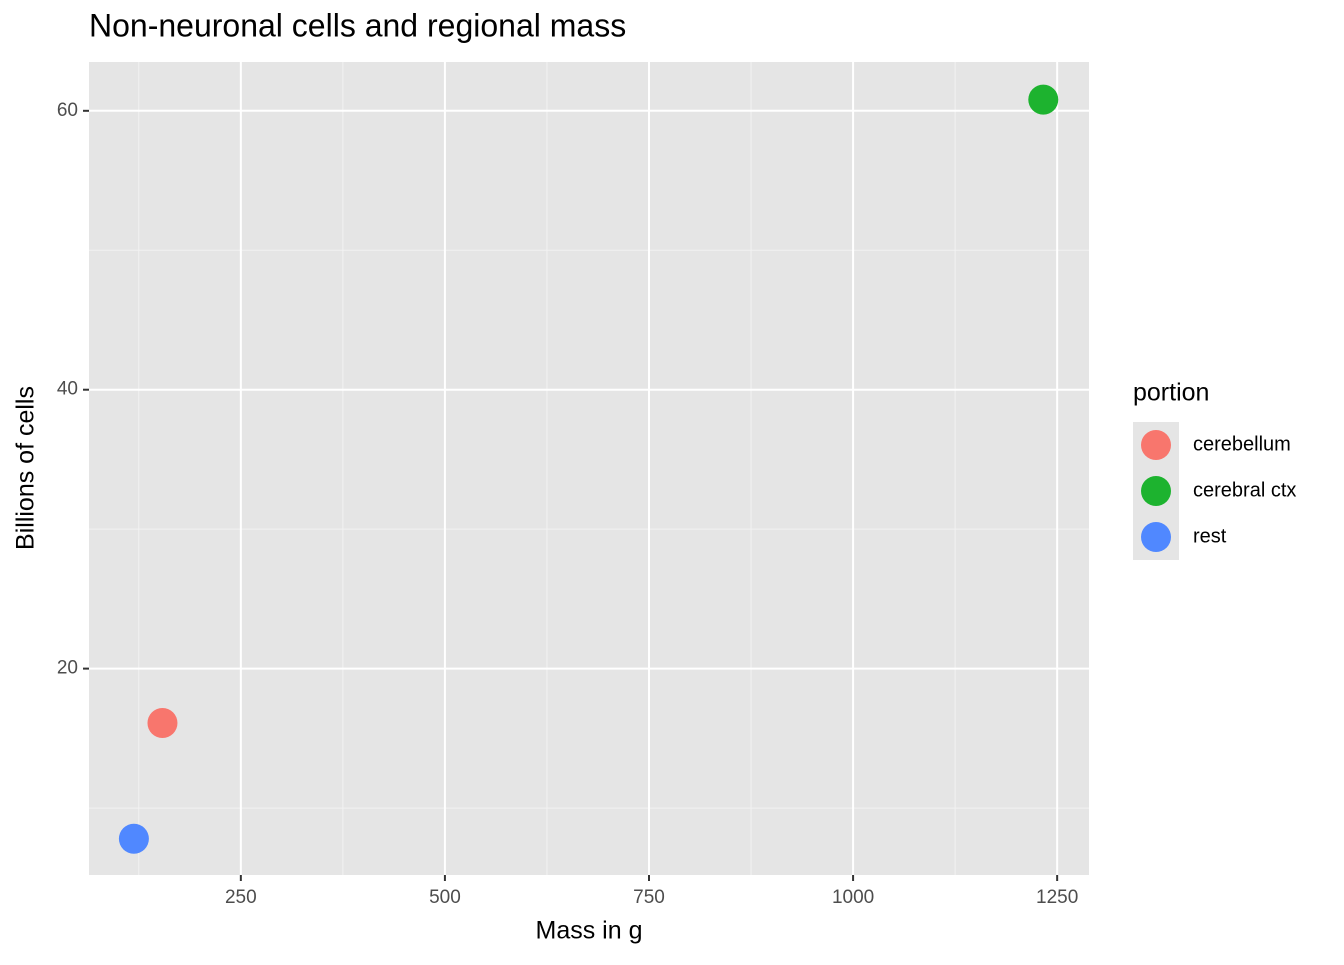  I want to click on x-tick-label: 500, so click(445, 897).